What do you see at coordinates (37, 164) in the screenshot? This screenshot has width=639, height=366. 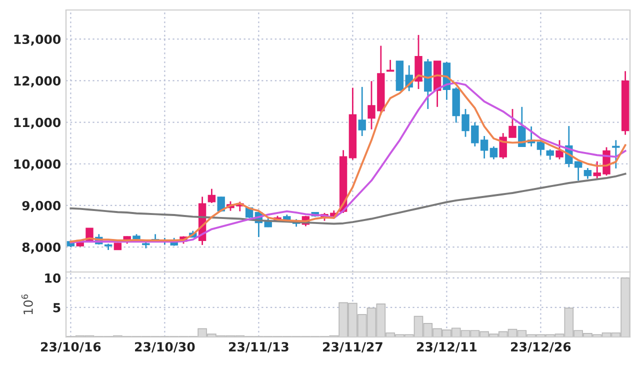 I see `y-tick-label: 10,000` at bounding box center [37, 164].